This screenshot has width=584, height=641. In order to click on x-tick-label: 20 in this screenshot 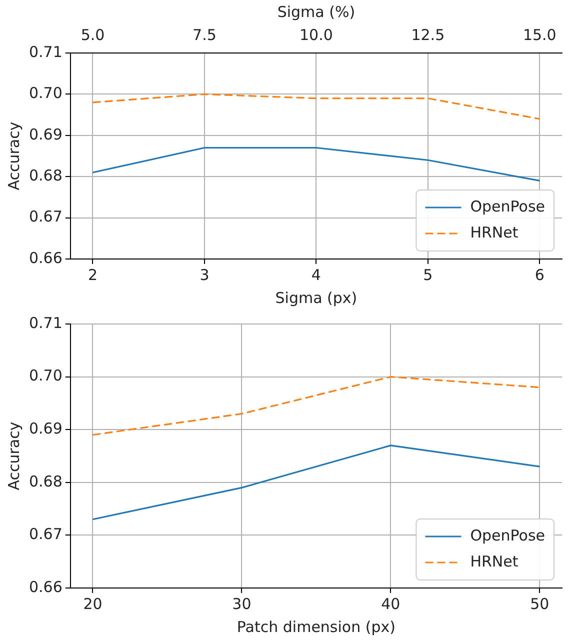, I will do `click(92, 603)`.